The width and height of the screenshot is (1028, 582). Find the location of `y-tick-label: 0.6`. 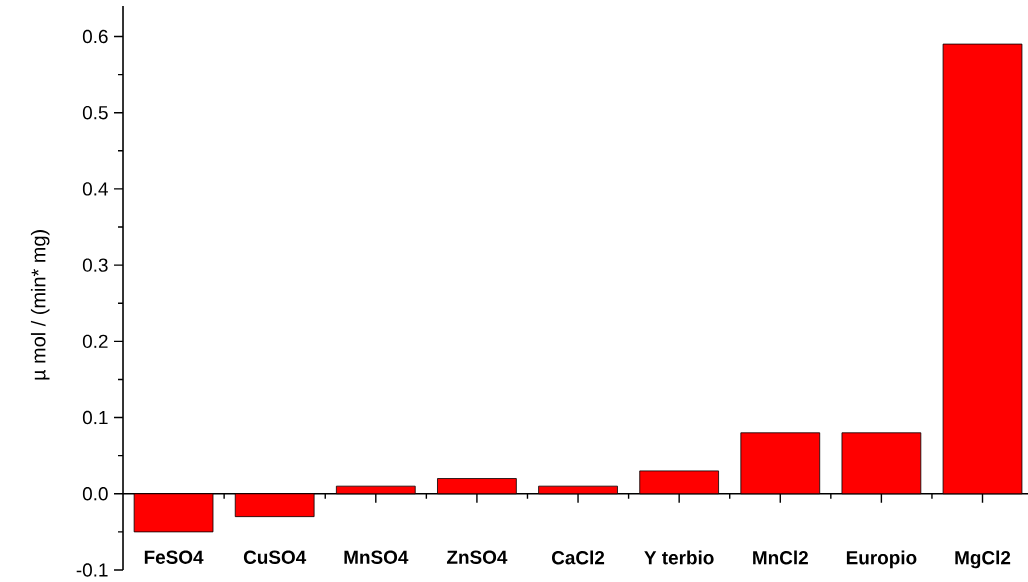

y-tick-label: 0.6 is located at coordinates (95, 36).